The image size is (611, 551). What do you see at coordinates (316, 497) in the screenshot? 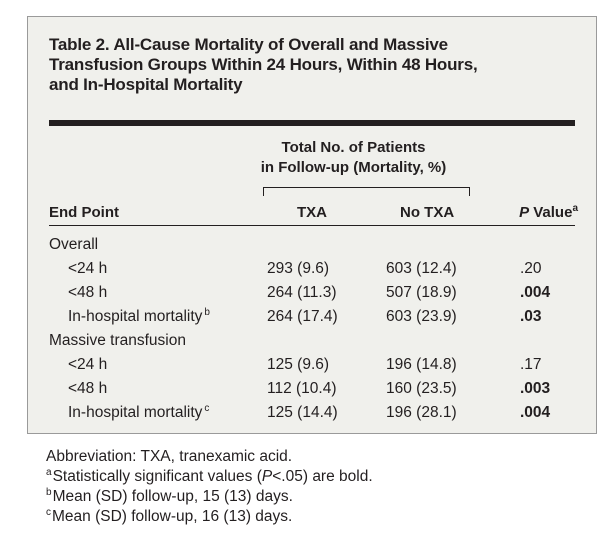
I see `footnote-b: bMean (SD) follow-up, 15 (13) days.` at bounding box center [316, 497].